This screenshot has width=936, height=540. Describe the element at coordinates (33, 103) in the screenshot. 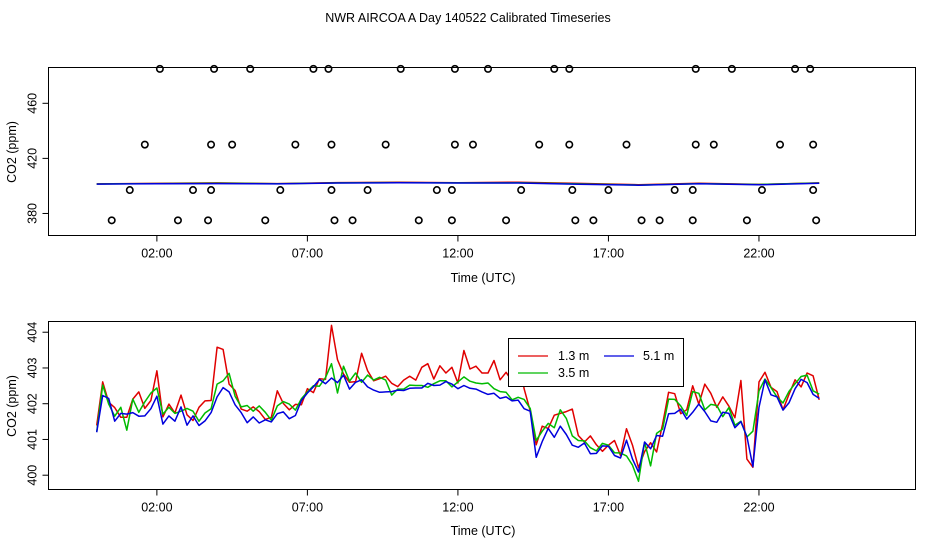

I see `top-y-tick-label: 460` at that location.